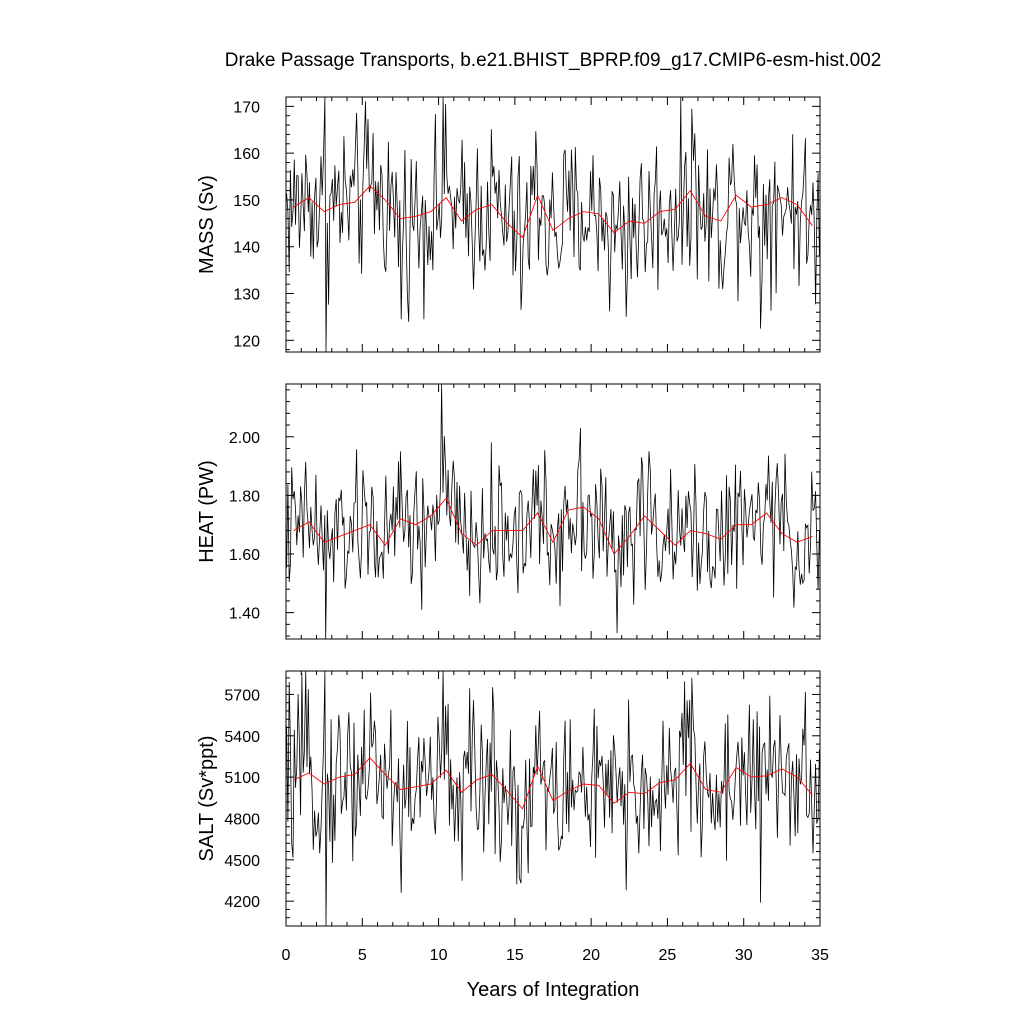  I want to click on y-tick-label: 140, so click(246, 248).